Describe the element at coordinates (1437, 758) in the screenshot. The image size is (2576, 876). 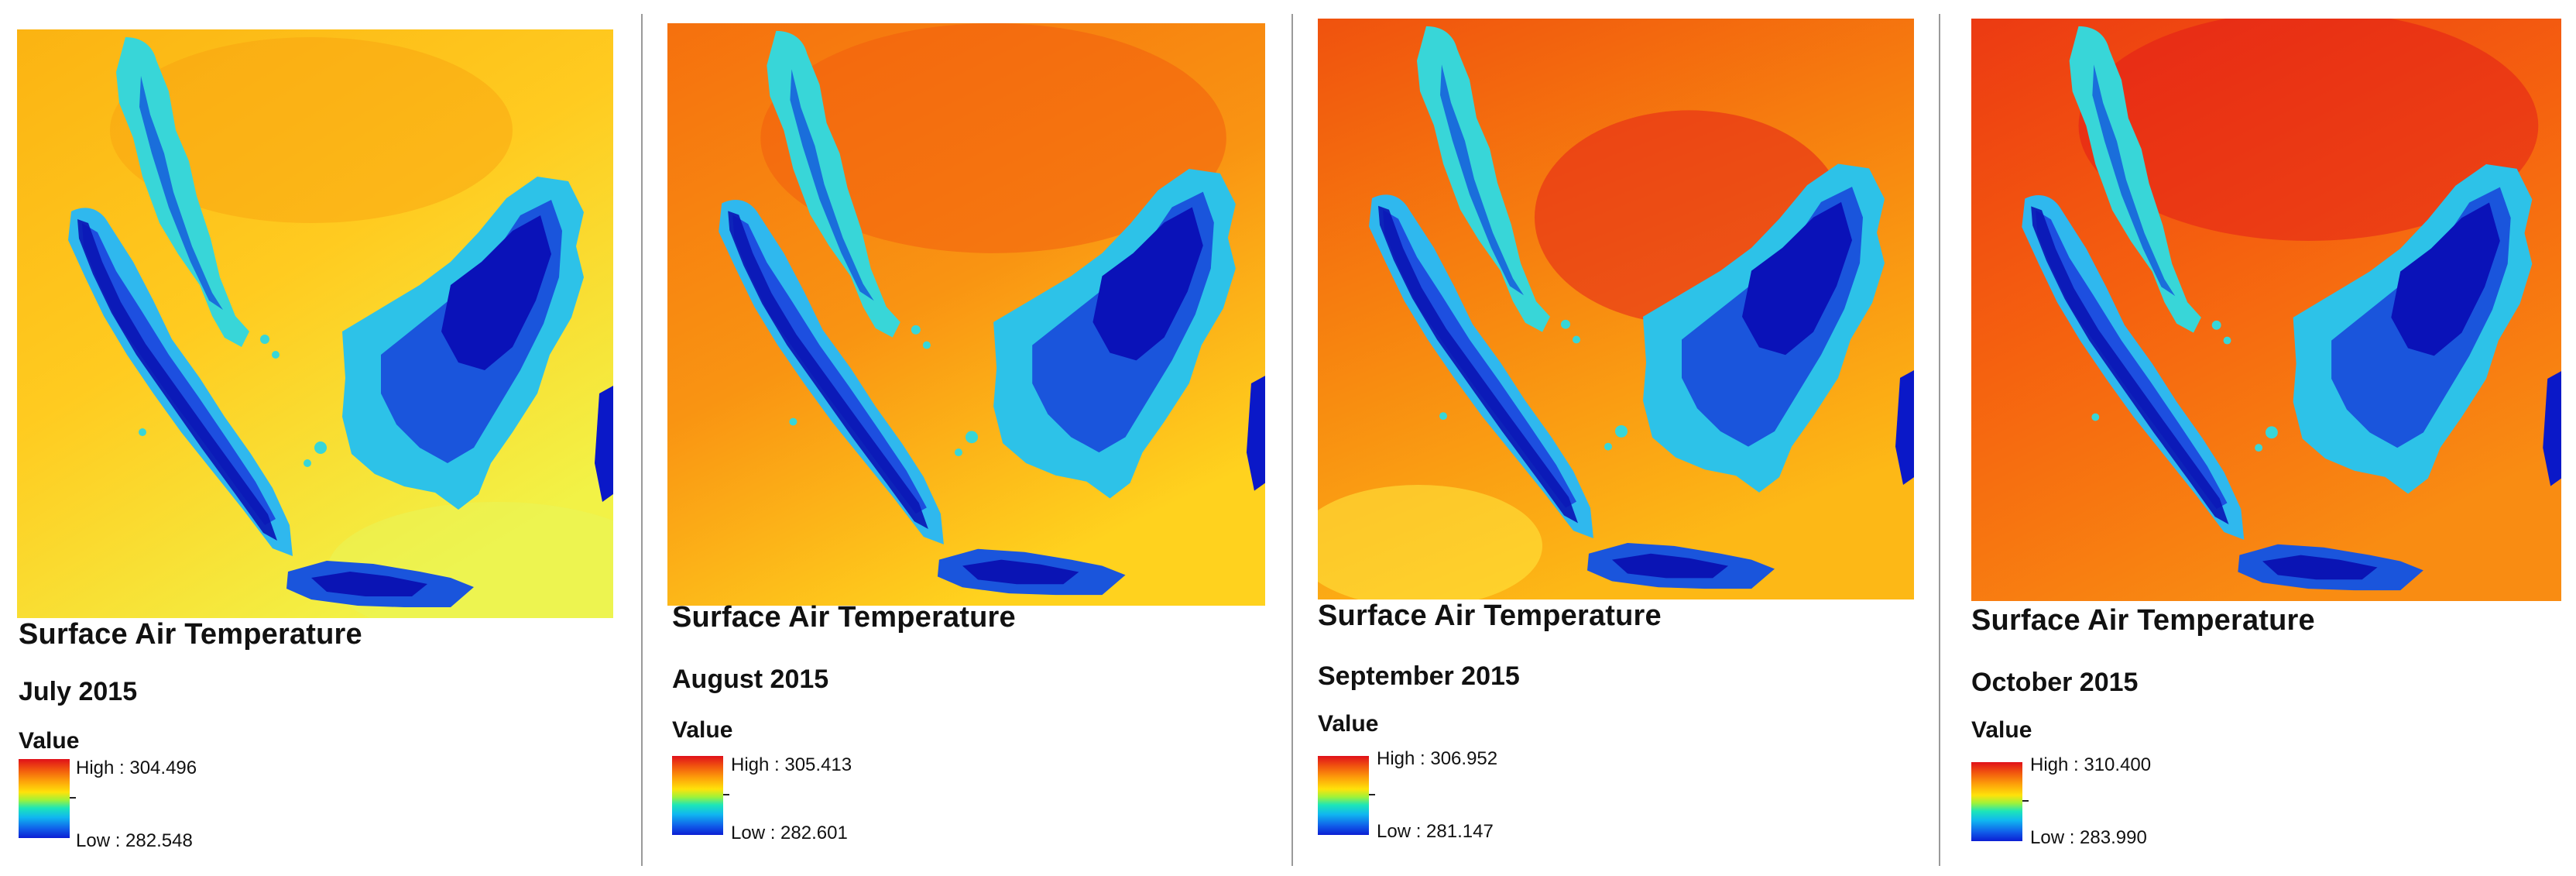
I see `legend-high-value: High : 306.952` at that location.